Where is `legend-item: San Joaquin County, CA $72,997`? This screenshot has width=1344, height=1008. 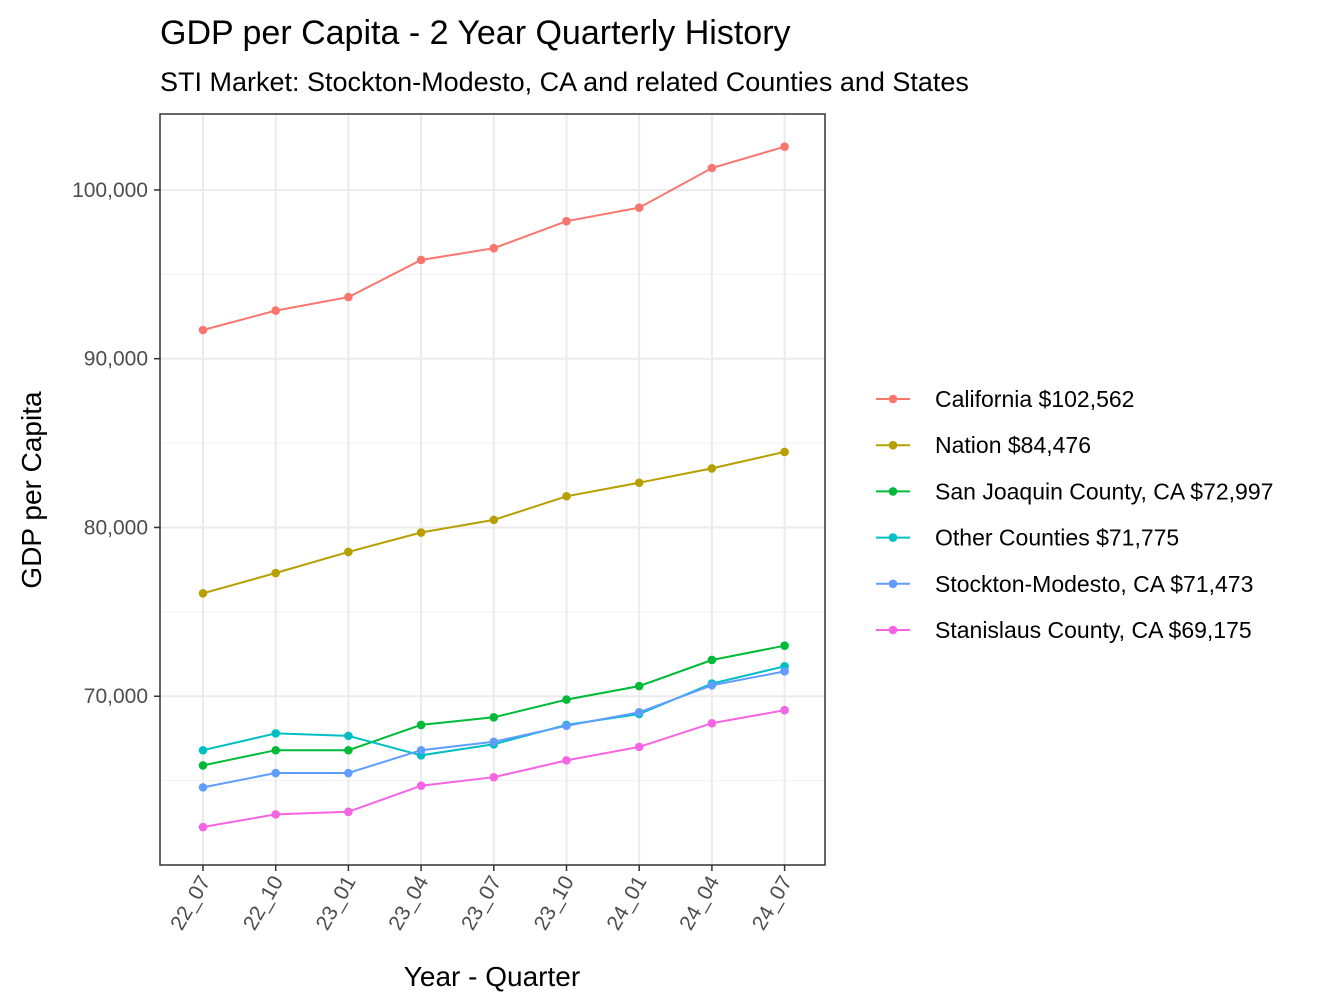 legend-item: San Joaquin County, CA $72,997 is located at coordinates (1074, 491).